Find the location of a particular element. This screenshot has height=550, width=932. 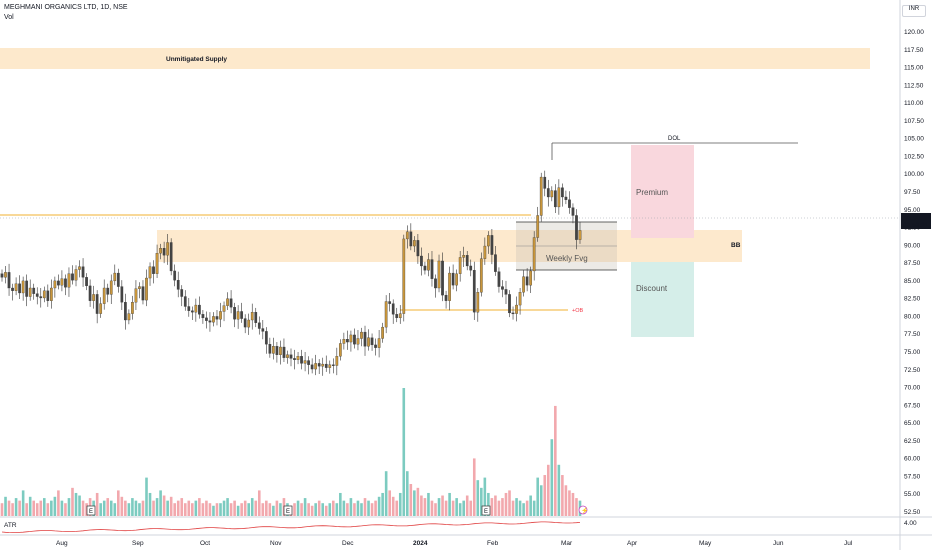

weekly-fvg-label: Weekly Fvg is located at coordinates (567, 258).